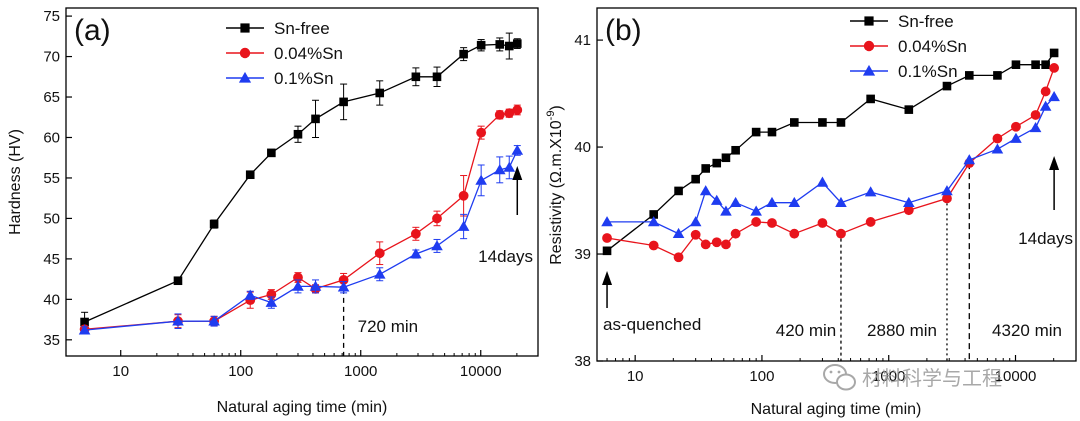 Image resolution: width=1080 pixels, height=421 pixels. I want to click on panel-b-time-label: 4320 min, so click(1027, 330).